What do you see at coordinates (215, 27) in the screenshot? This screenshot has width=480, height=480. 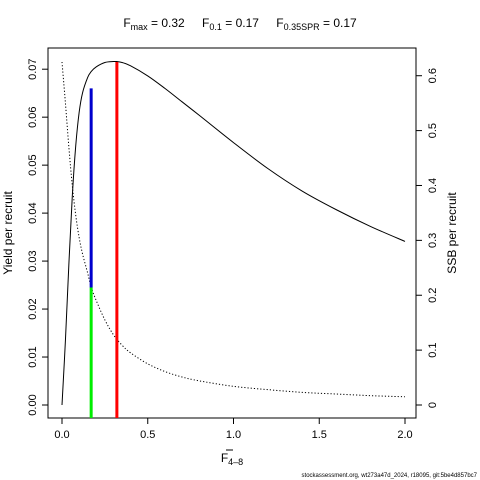 I see `f01-subscript: 0.1` at bounding box center [215, 27].